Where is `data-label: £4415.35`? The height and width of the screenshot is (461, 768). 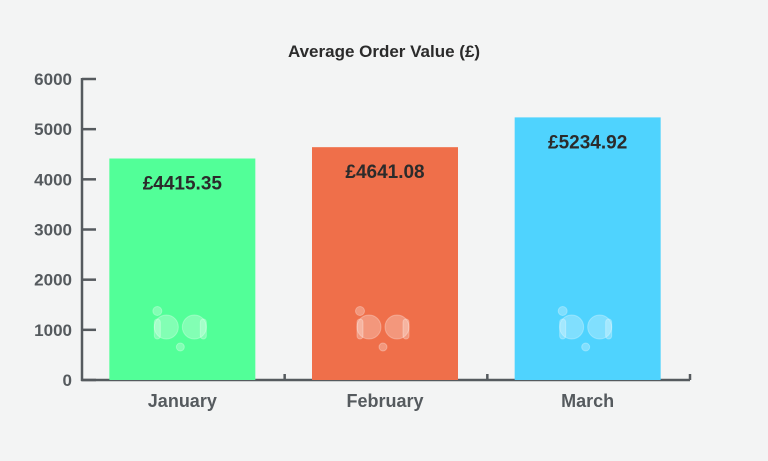
data-label: £4415.35 is located at coordinates (183, 183).